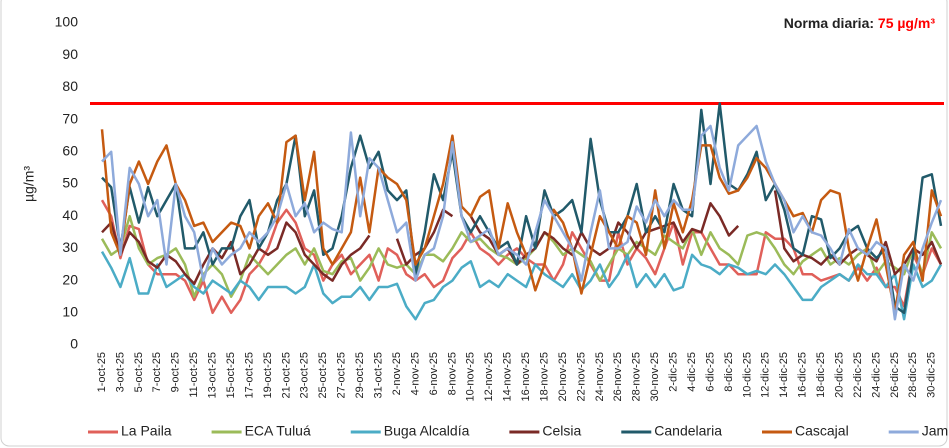  Describe the element at coordinates (194, 375) in the screenshot. I see `x-tick-label: 11-oct-25` at that location.